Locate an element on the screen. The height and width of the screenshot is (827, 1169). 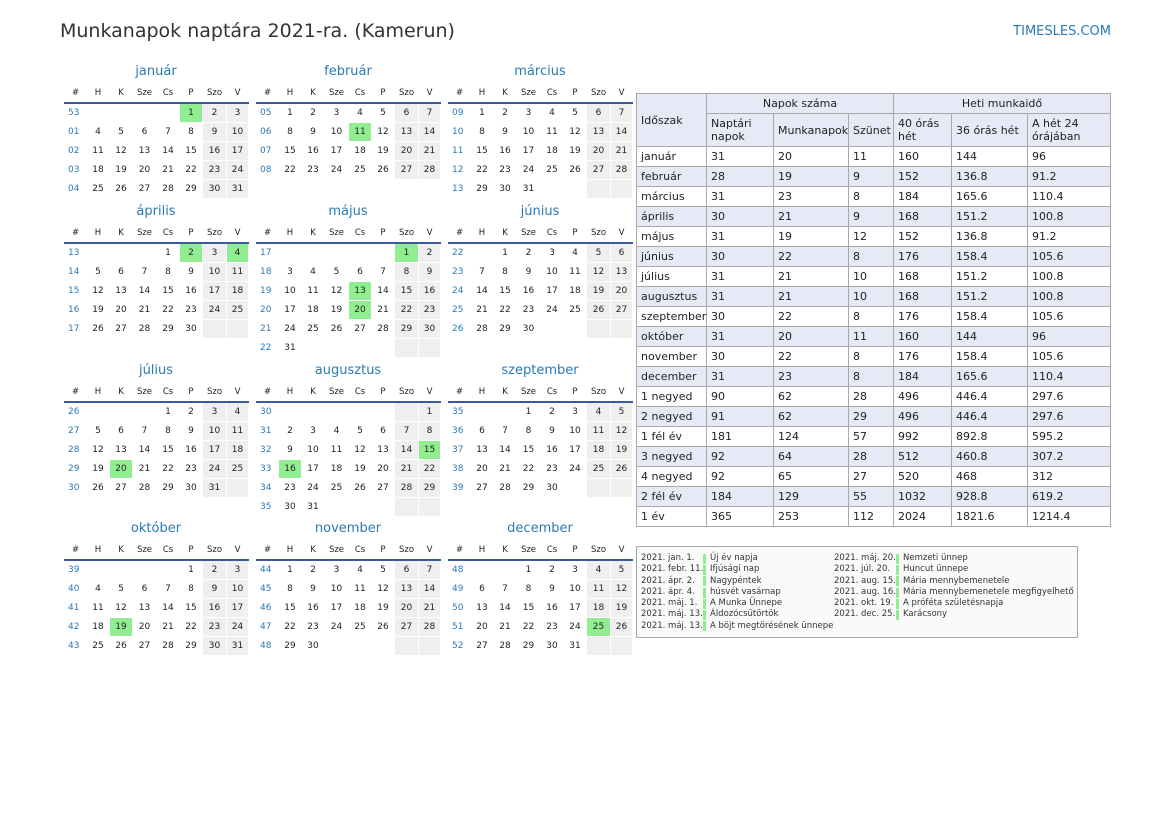
holiday-date: 2021. júl. 20. is located at coordinates (862, 569).